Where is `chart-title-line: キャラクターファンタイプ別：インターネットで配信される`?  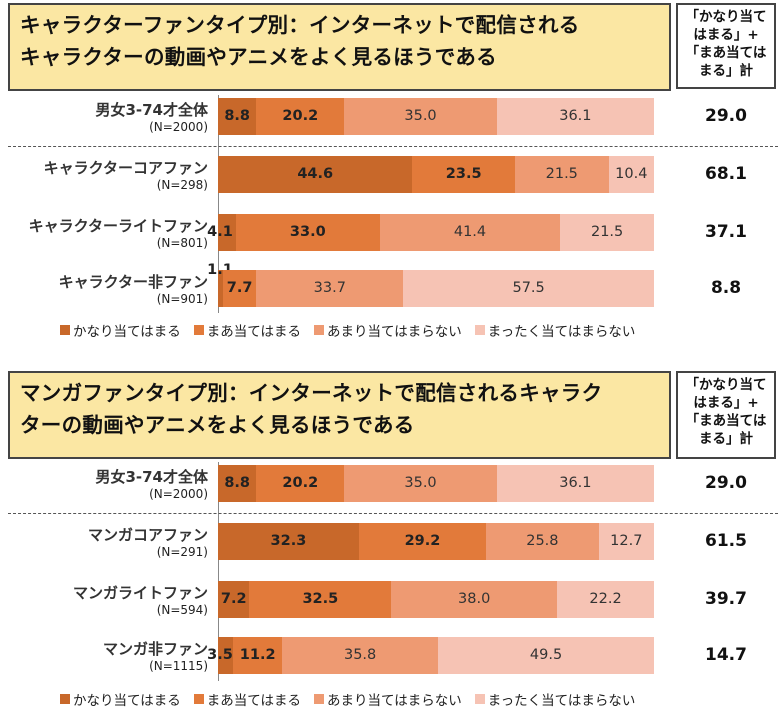
chart-title-line: キャラクターファンタイプ別：インターネットで配信される is located at coordinates (300, 25).